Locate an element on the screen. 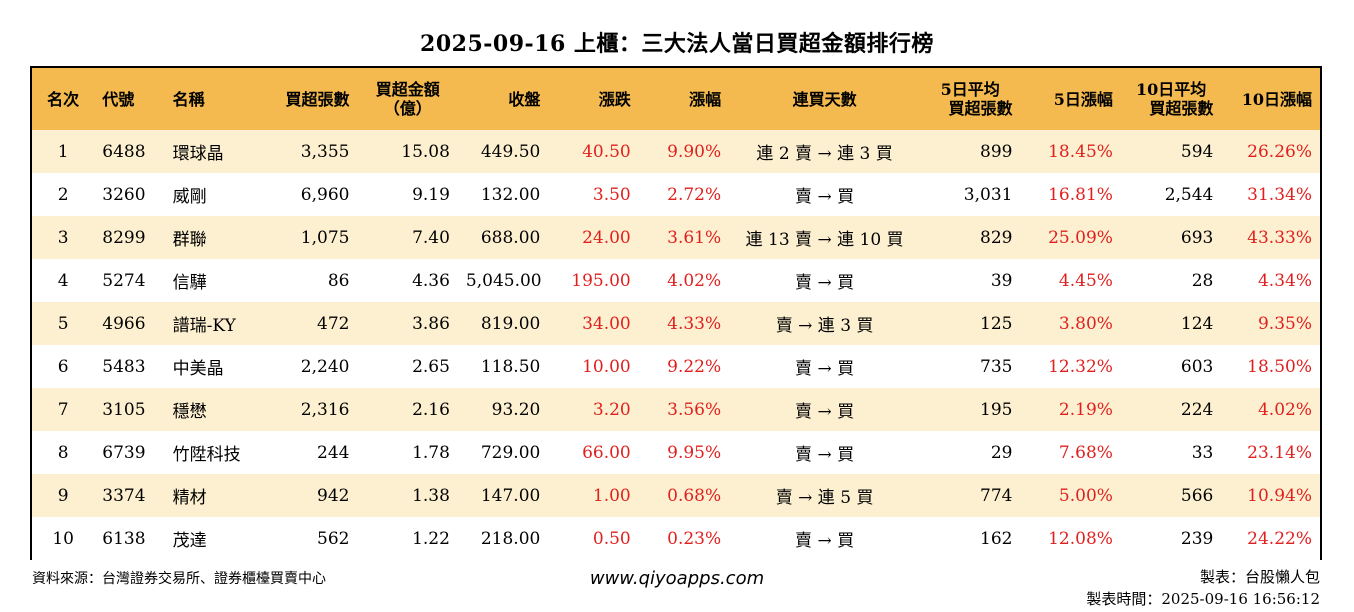  header-amount: 買超金額 （億） is located at coordinates (407, 99).